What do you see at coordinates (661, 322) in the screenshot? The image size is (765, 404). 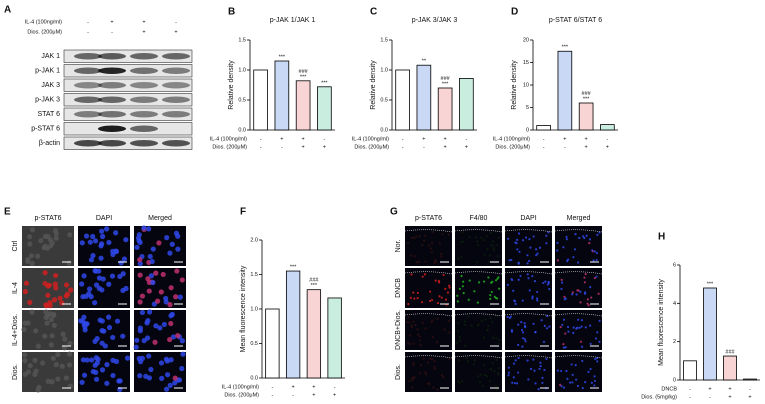 I see `y-axis-label: Mean fluorescence intensity` at bounding box center [661, 322].